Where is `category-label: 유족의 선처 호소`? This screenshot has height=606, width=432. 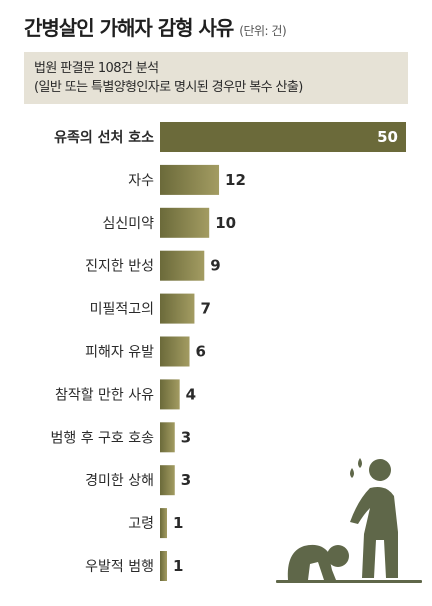 category-label: 유족의 선처 호소 is located at coordinates (104, 137).